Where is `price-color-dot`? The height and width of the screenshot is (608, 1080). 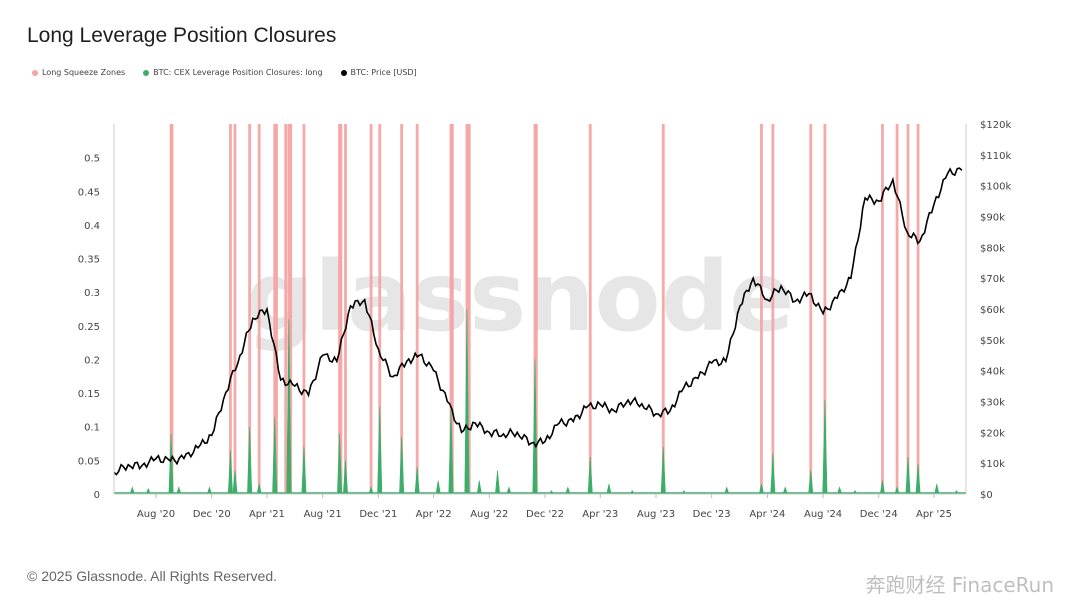 price-color-dot is located at coordinates (343, 72).